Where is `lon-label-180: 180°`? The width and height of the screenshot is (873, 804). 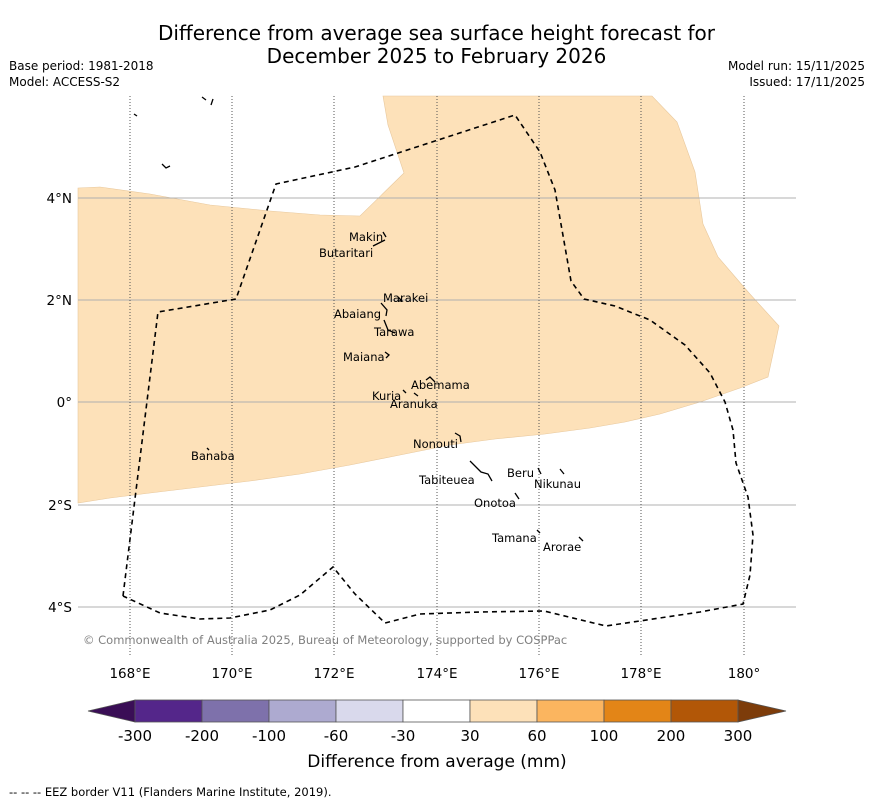
lon-label-180: 180° is located at coordinates (744, 674).